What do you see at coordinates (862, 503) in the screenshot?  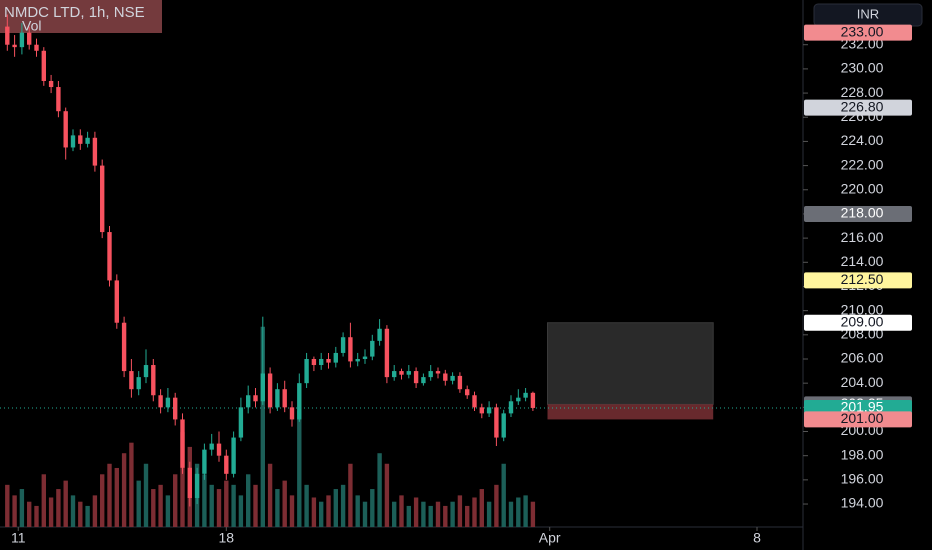 I see `y-tick-label: 194.00` at bounding box center [862, 503].